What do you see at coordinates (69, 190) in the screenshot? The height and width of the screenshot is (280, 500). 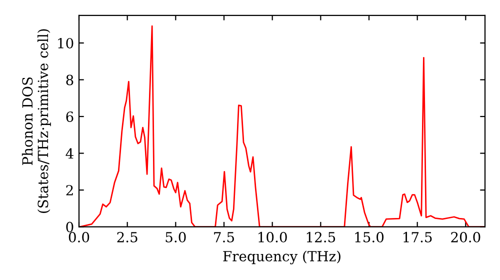 I see `y-tick-label: 2` at bounding box center [69, 190].